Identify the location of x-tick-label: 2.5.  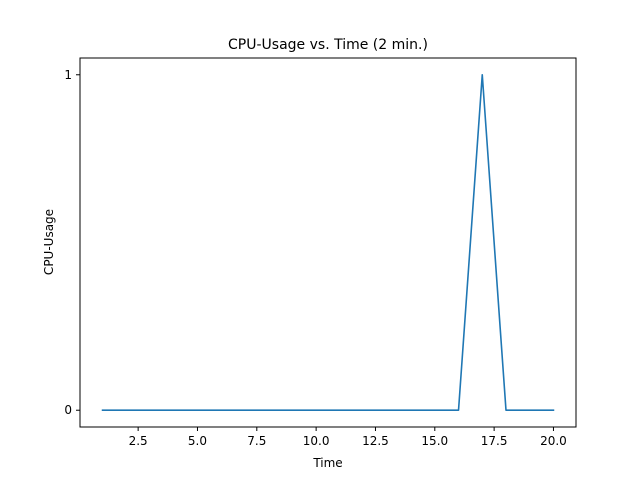
(138, 441).